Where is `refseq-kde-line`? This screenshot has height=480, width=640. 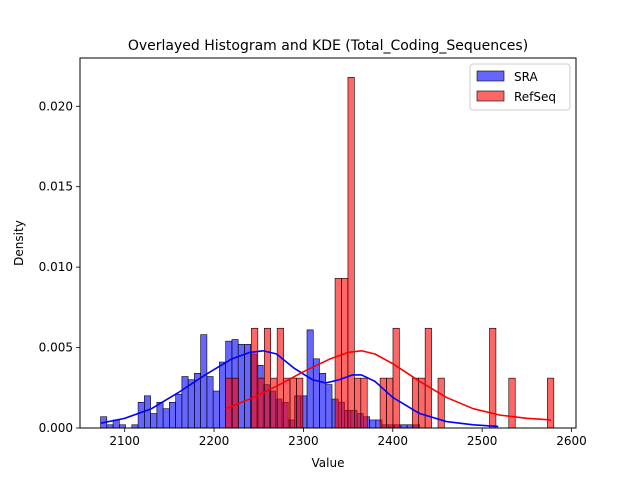 refseq-kde-line is located at coordinates (388, 385).